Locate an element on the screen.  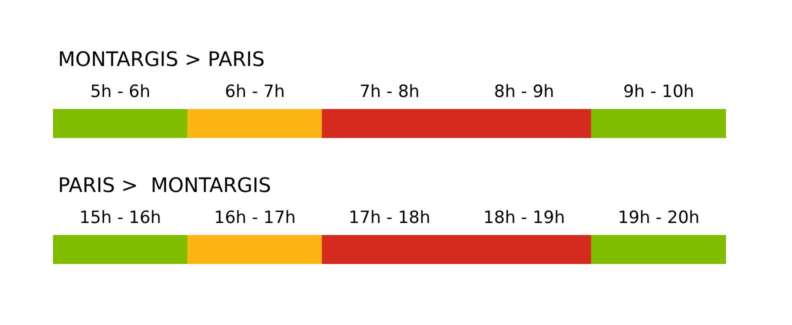
x-tick-label: 18h - 19h is located at coordinates (524, 218).